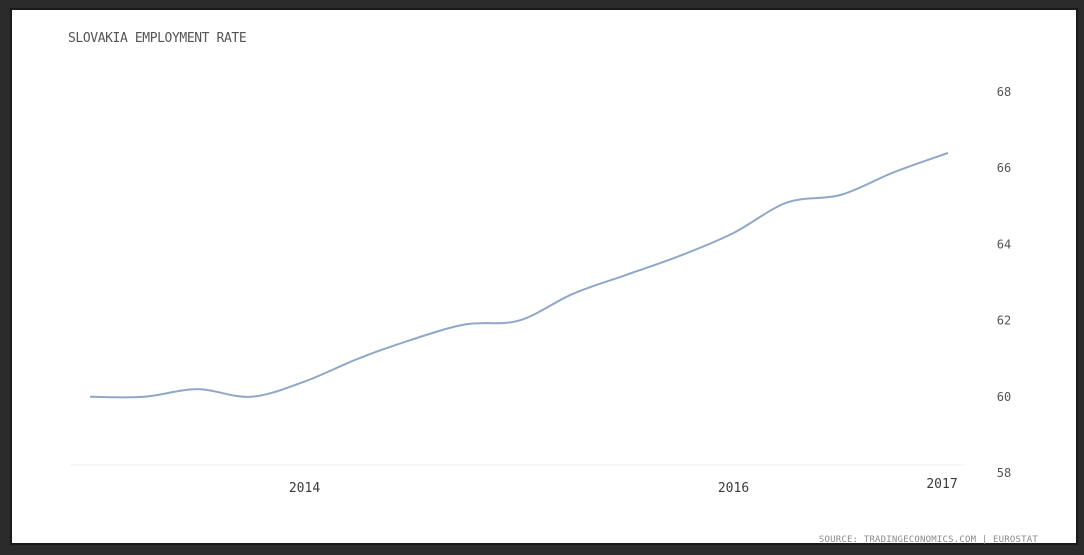  Describe the element at coordinates (928, 540) in the screenshot. I see `source-note: SOURCE: TRADINGECONOMICS.COM | EUROSTAT` at that location.